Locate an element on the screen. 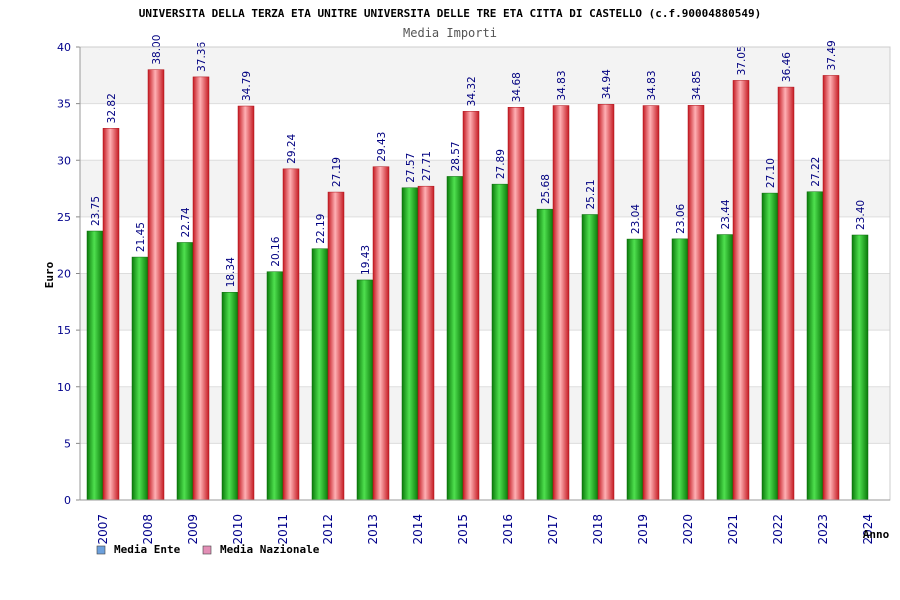  x-tick-label: 2020 is located at coordinates (688, 529).